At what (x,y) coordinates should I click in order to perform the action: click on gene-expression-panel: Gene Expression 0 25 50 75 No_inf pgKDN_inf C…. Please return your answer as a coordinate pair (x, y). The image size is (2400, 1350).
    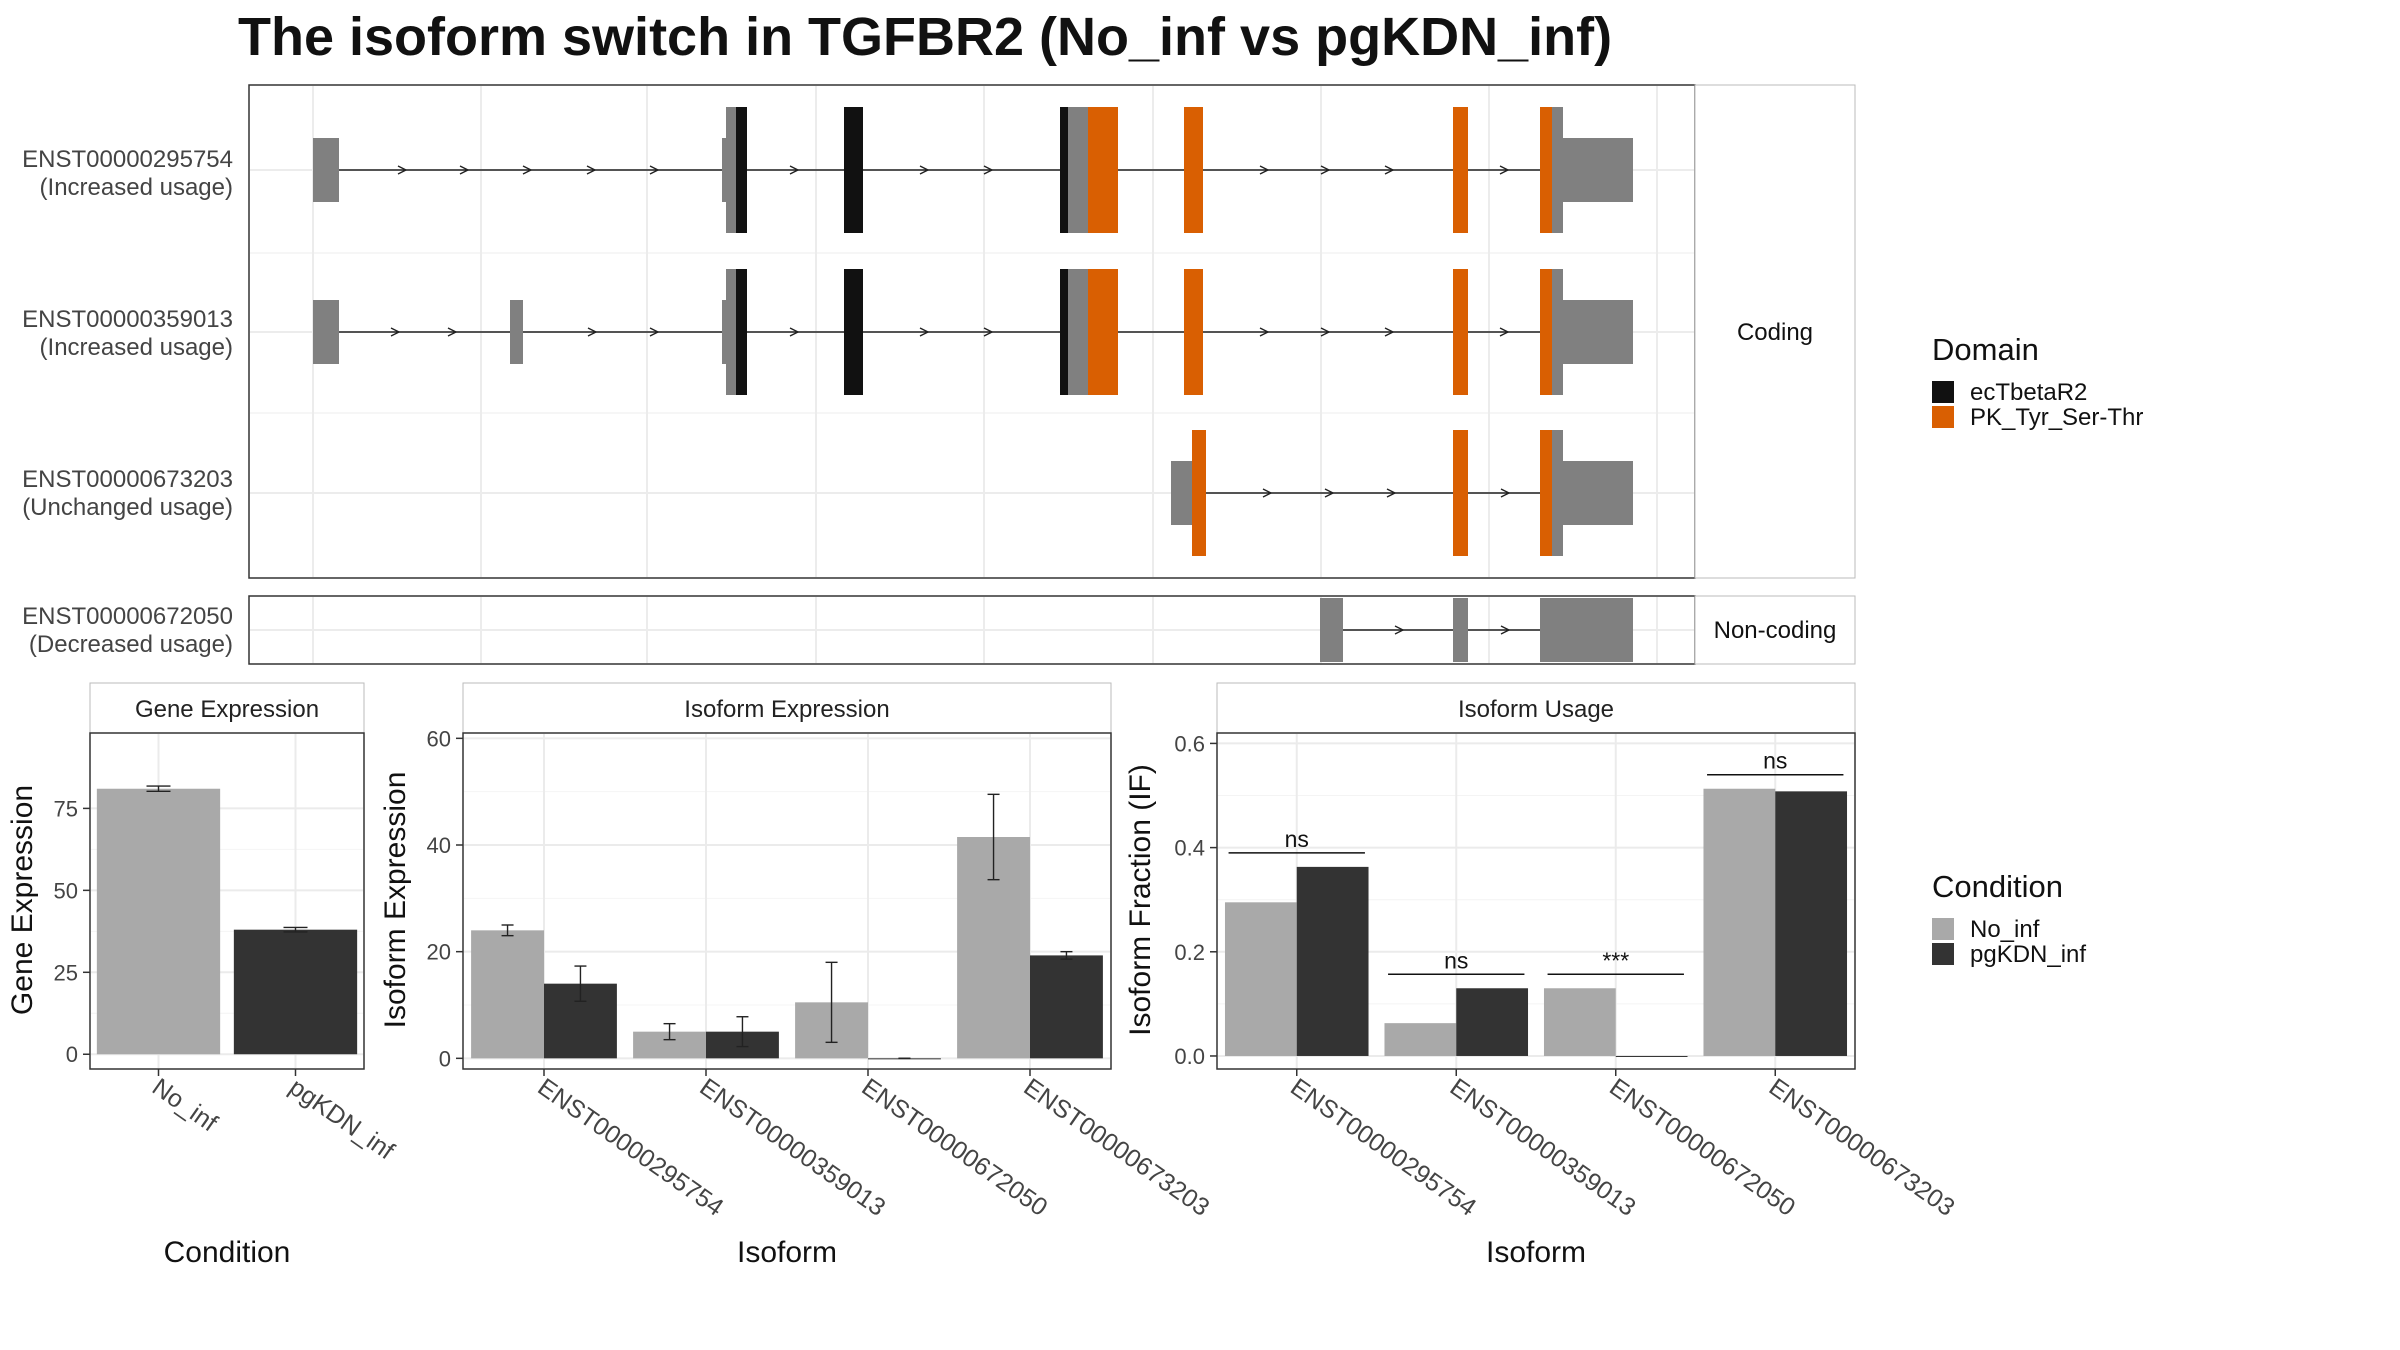
    Looking at the image, I should click on (202, 975).